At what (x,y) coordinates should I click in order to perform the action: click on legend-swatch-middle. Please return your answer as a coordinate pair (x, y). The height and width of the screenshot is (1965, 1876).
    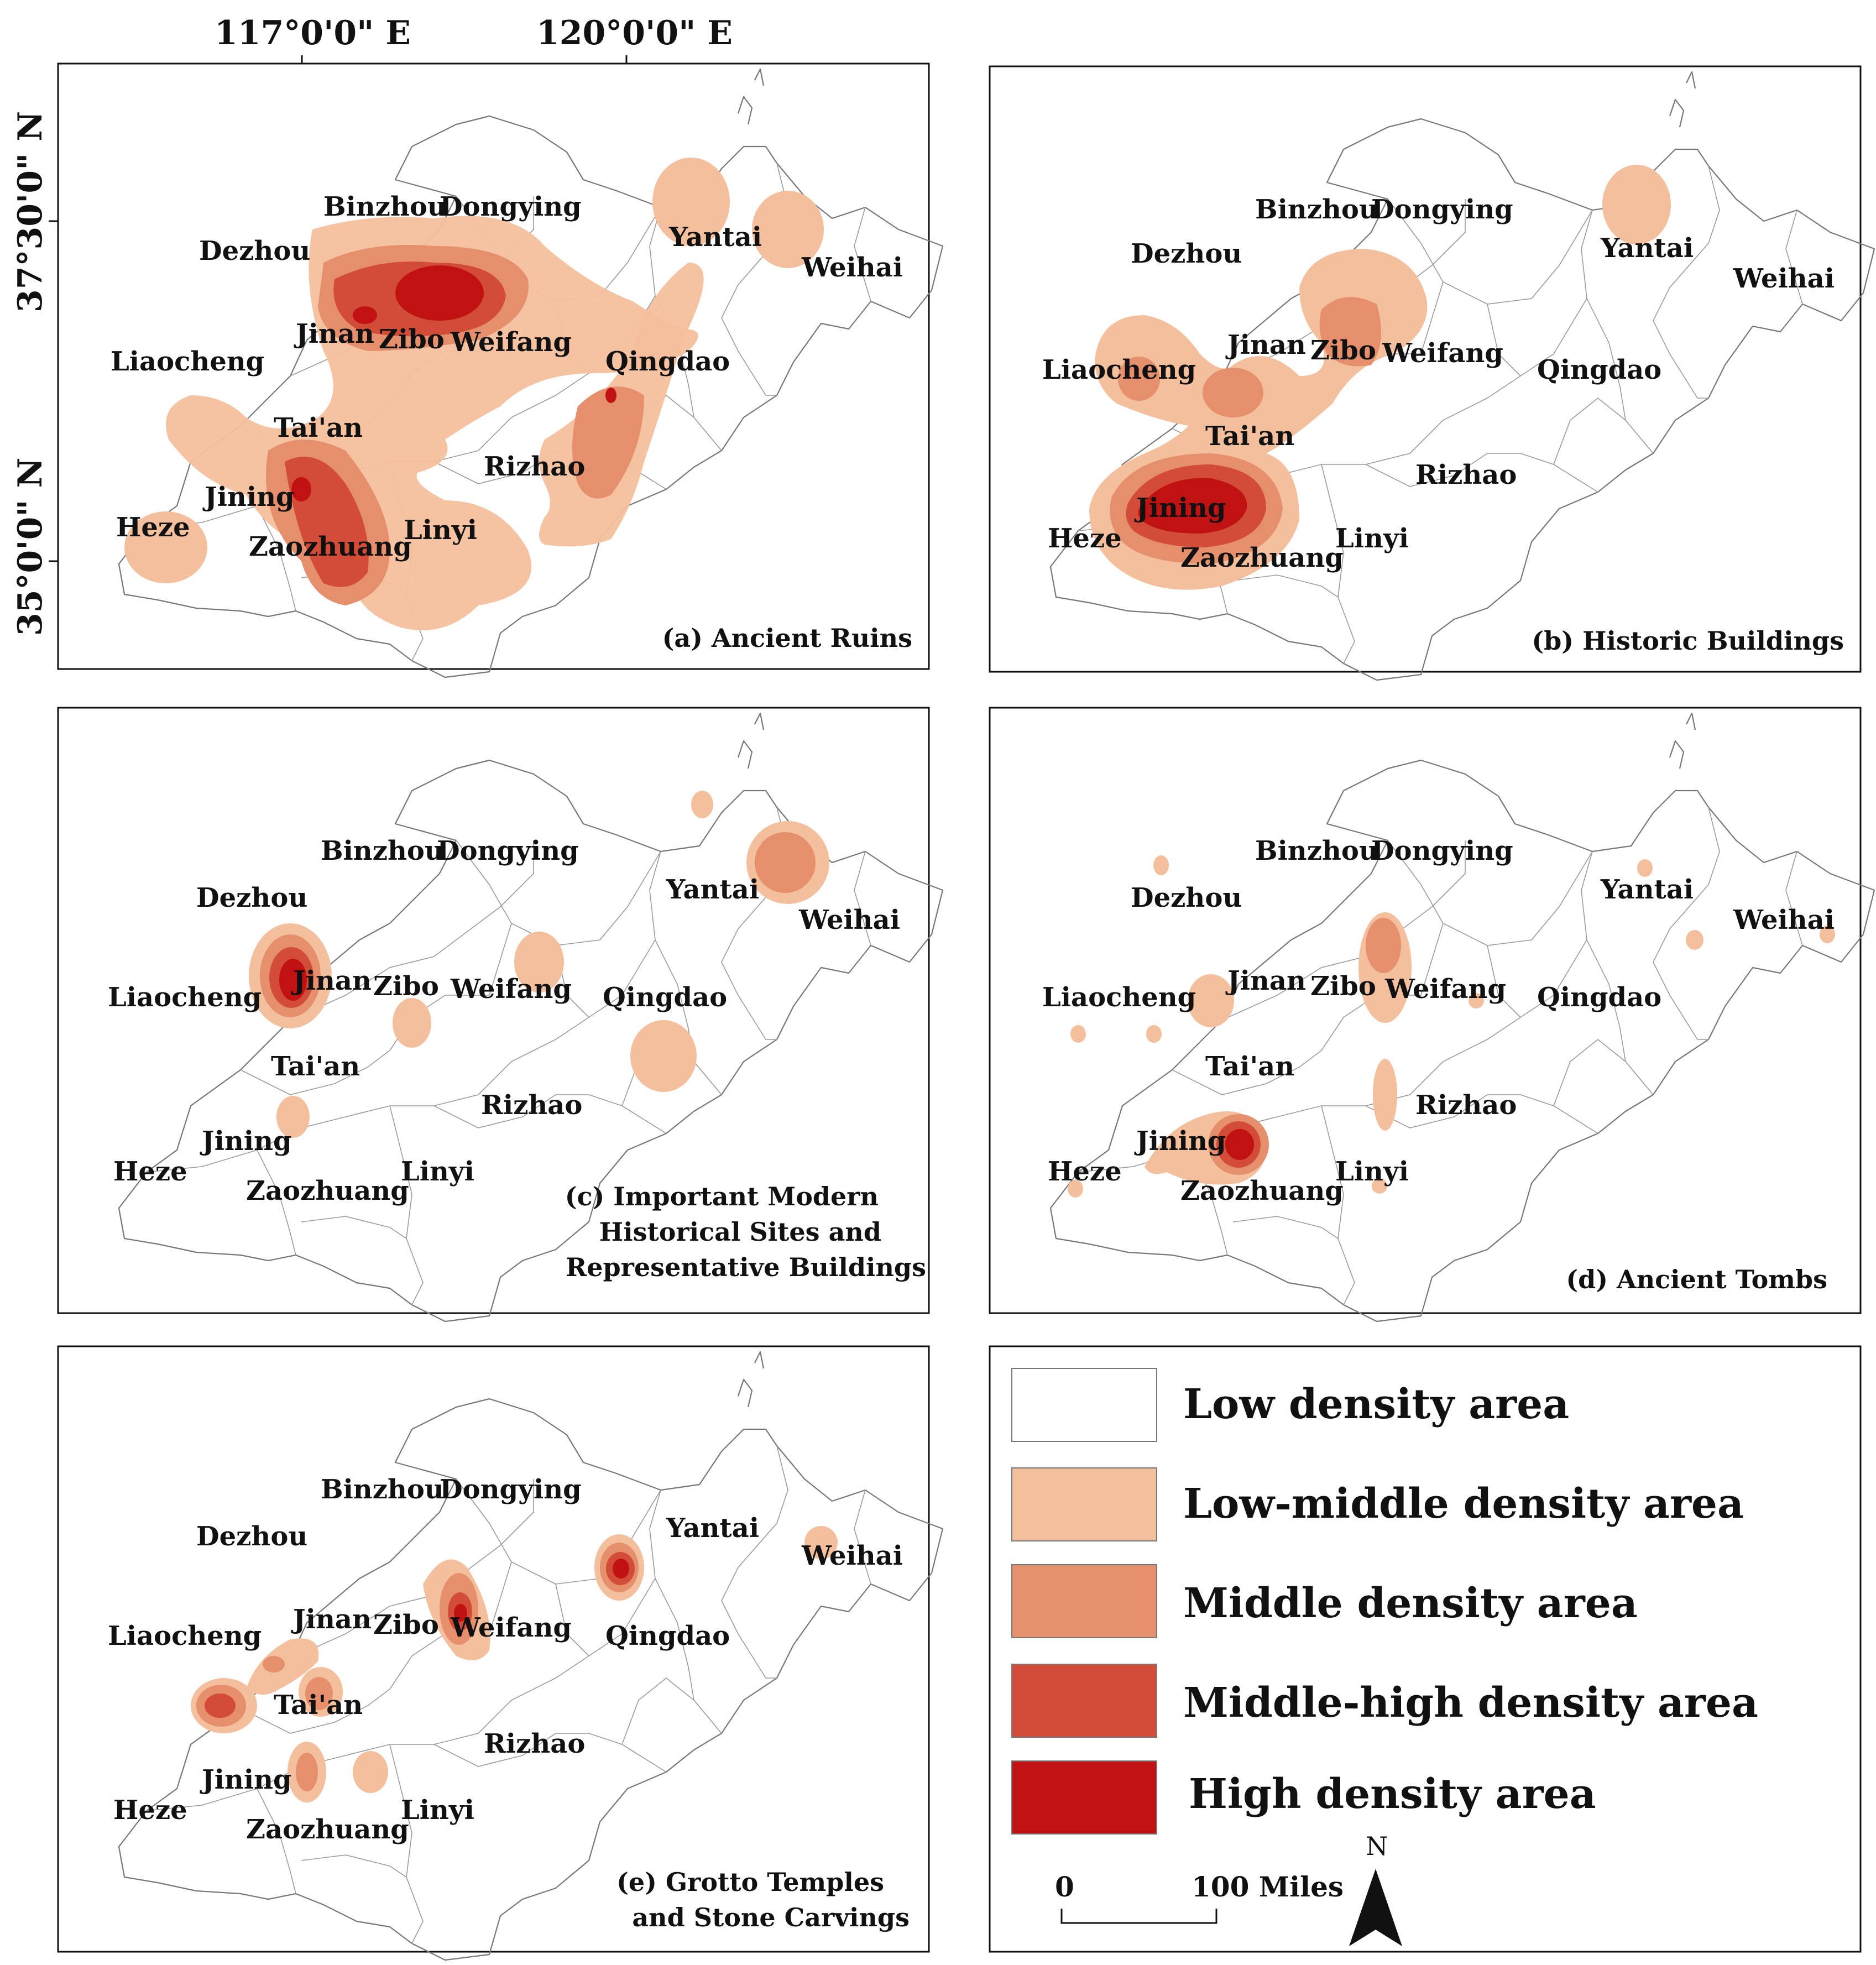
    Looking at the image, I should click on (1084, 1601).